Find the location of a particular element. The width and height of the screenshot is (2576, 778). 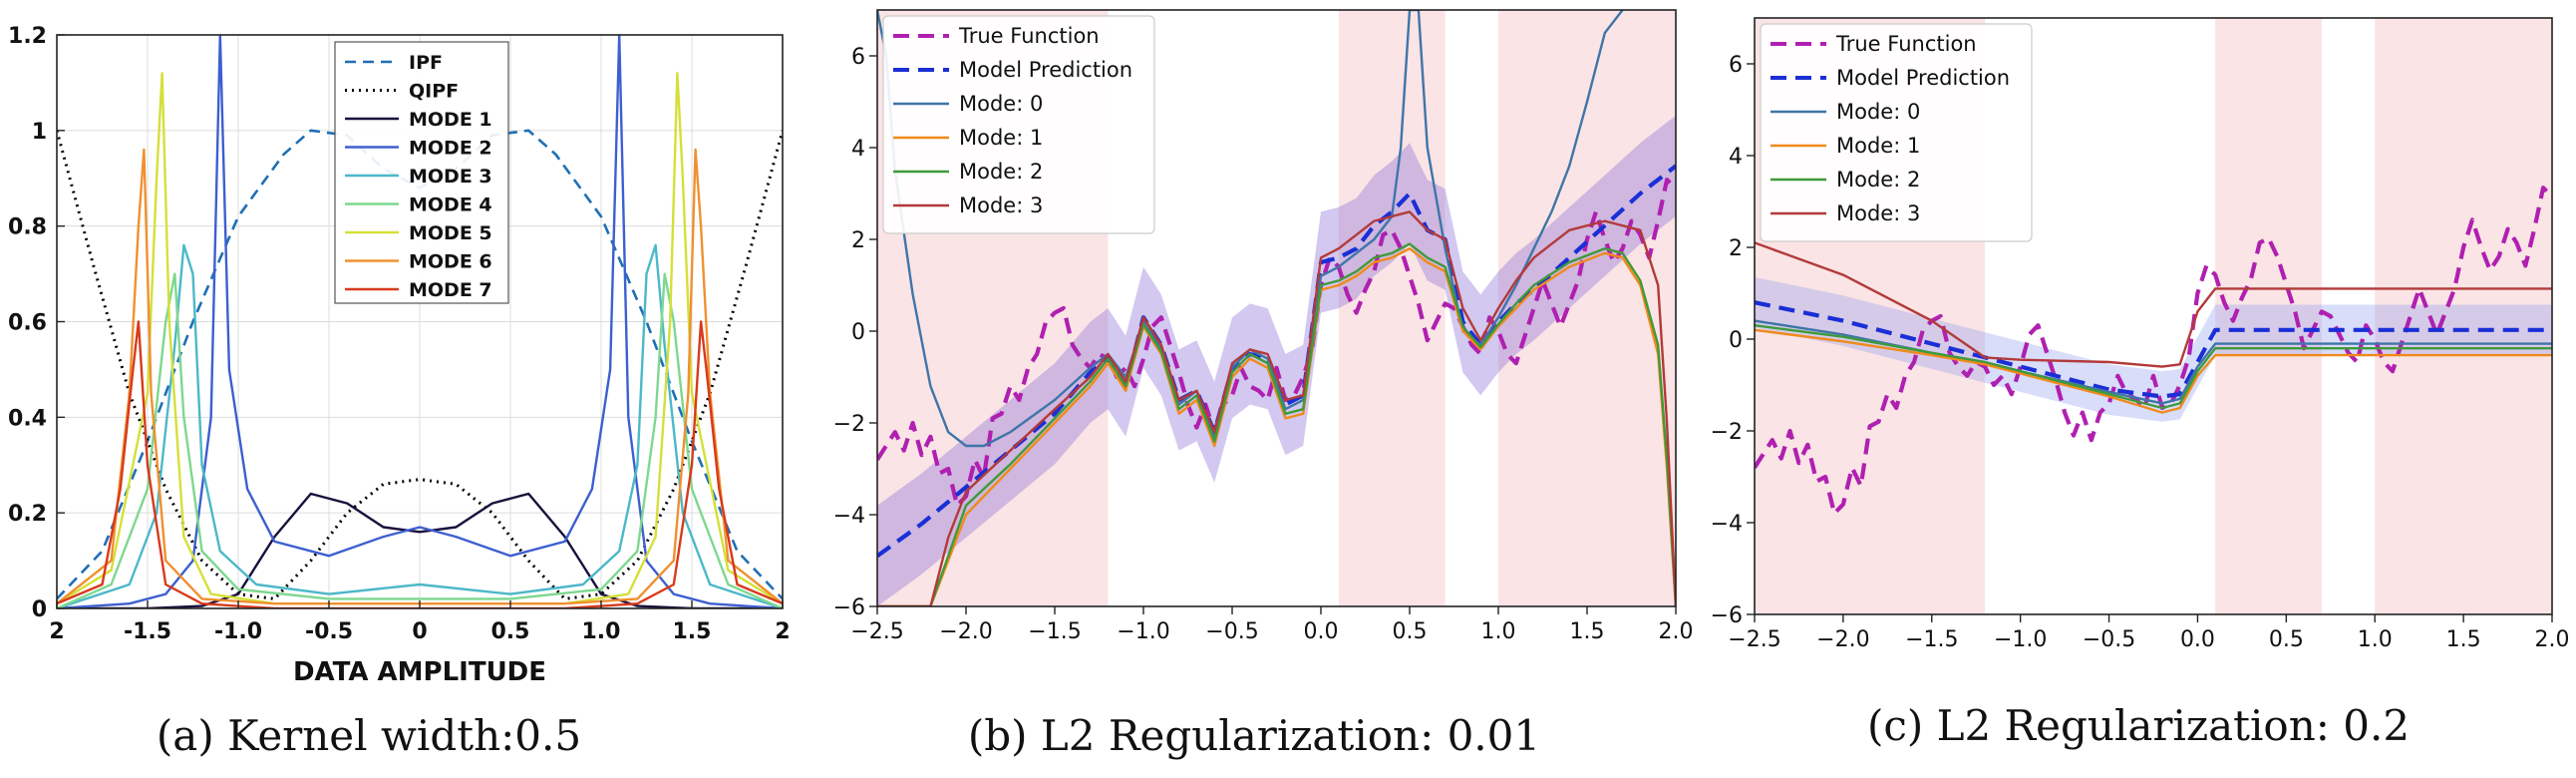

legend-label: MODE 4 is located at coordinates (450, 205).